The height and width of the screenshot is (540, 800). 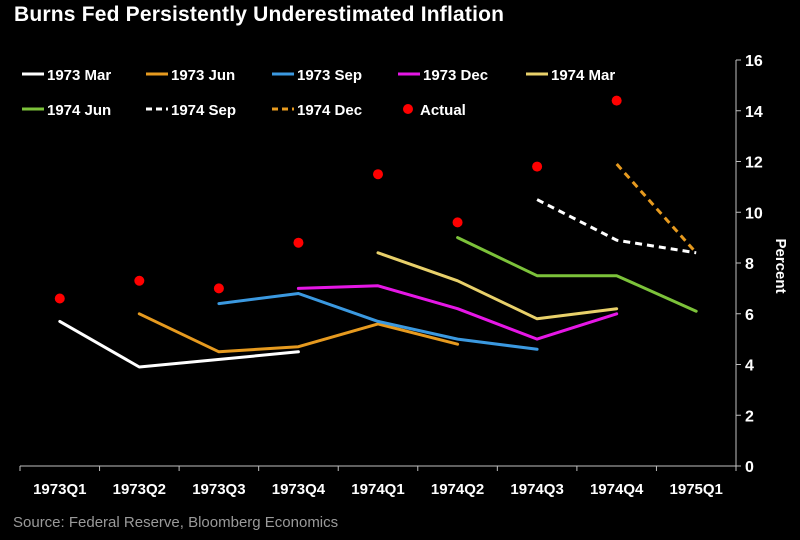 I want to click on x-tick-label: 1974Q4, so click(x=617, y=489).